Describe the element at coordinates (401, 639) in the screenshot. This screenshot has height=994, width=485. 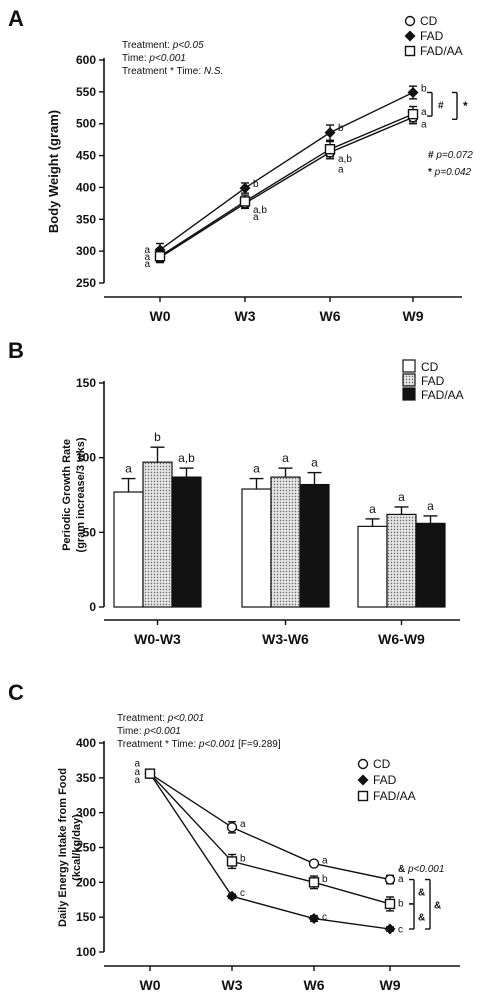
I see `x-tick-label: W6-W9` at that location.